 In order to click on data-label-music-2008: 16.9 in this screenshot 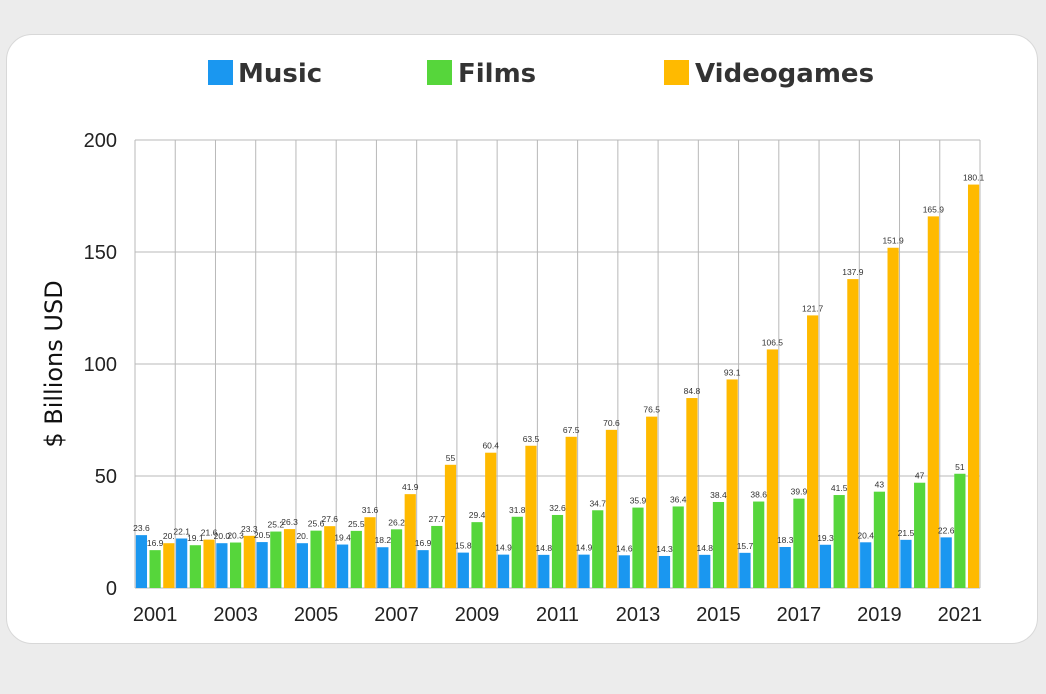, I will do `click(423, 543)`.